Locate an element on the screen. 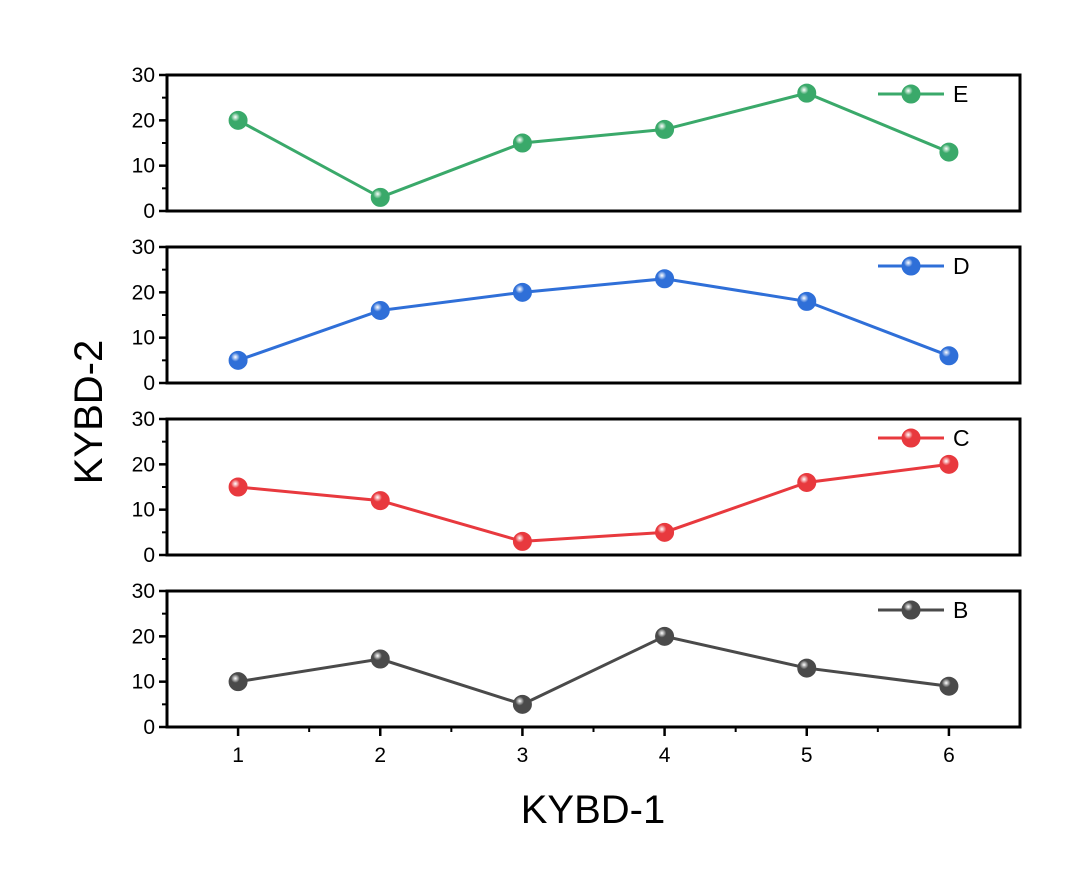 This screenshot has width=1080, height=892. x-tick-label: 5 is located at coordinates (807, 755).